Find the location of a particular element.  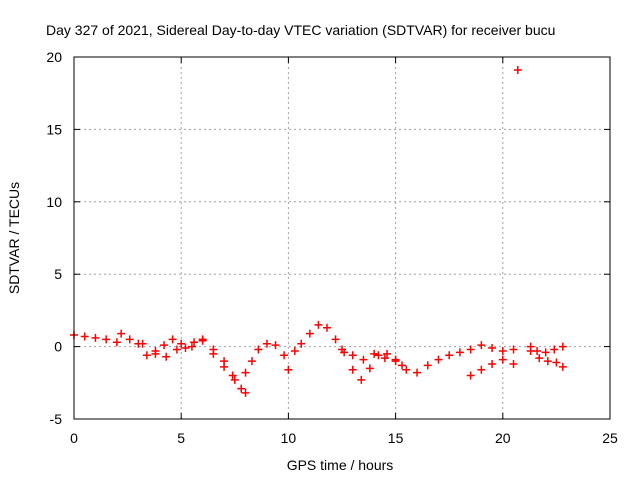

series-outlier is located at coordinates (517, 70).